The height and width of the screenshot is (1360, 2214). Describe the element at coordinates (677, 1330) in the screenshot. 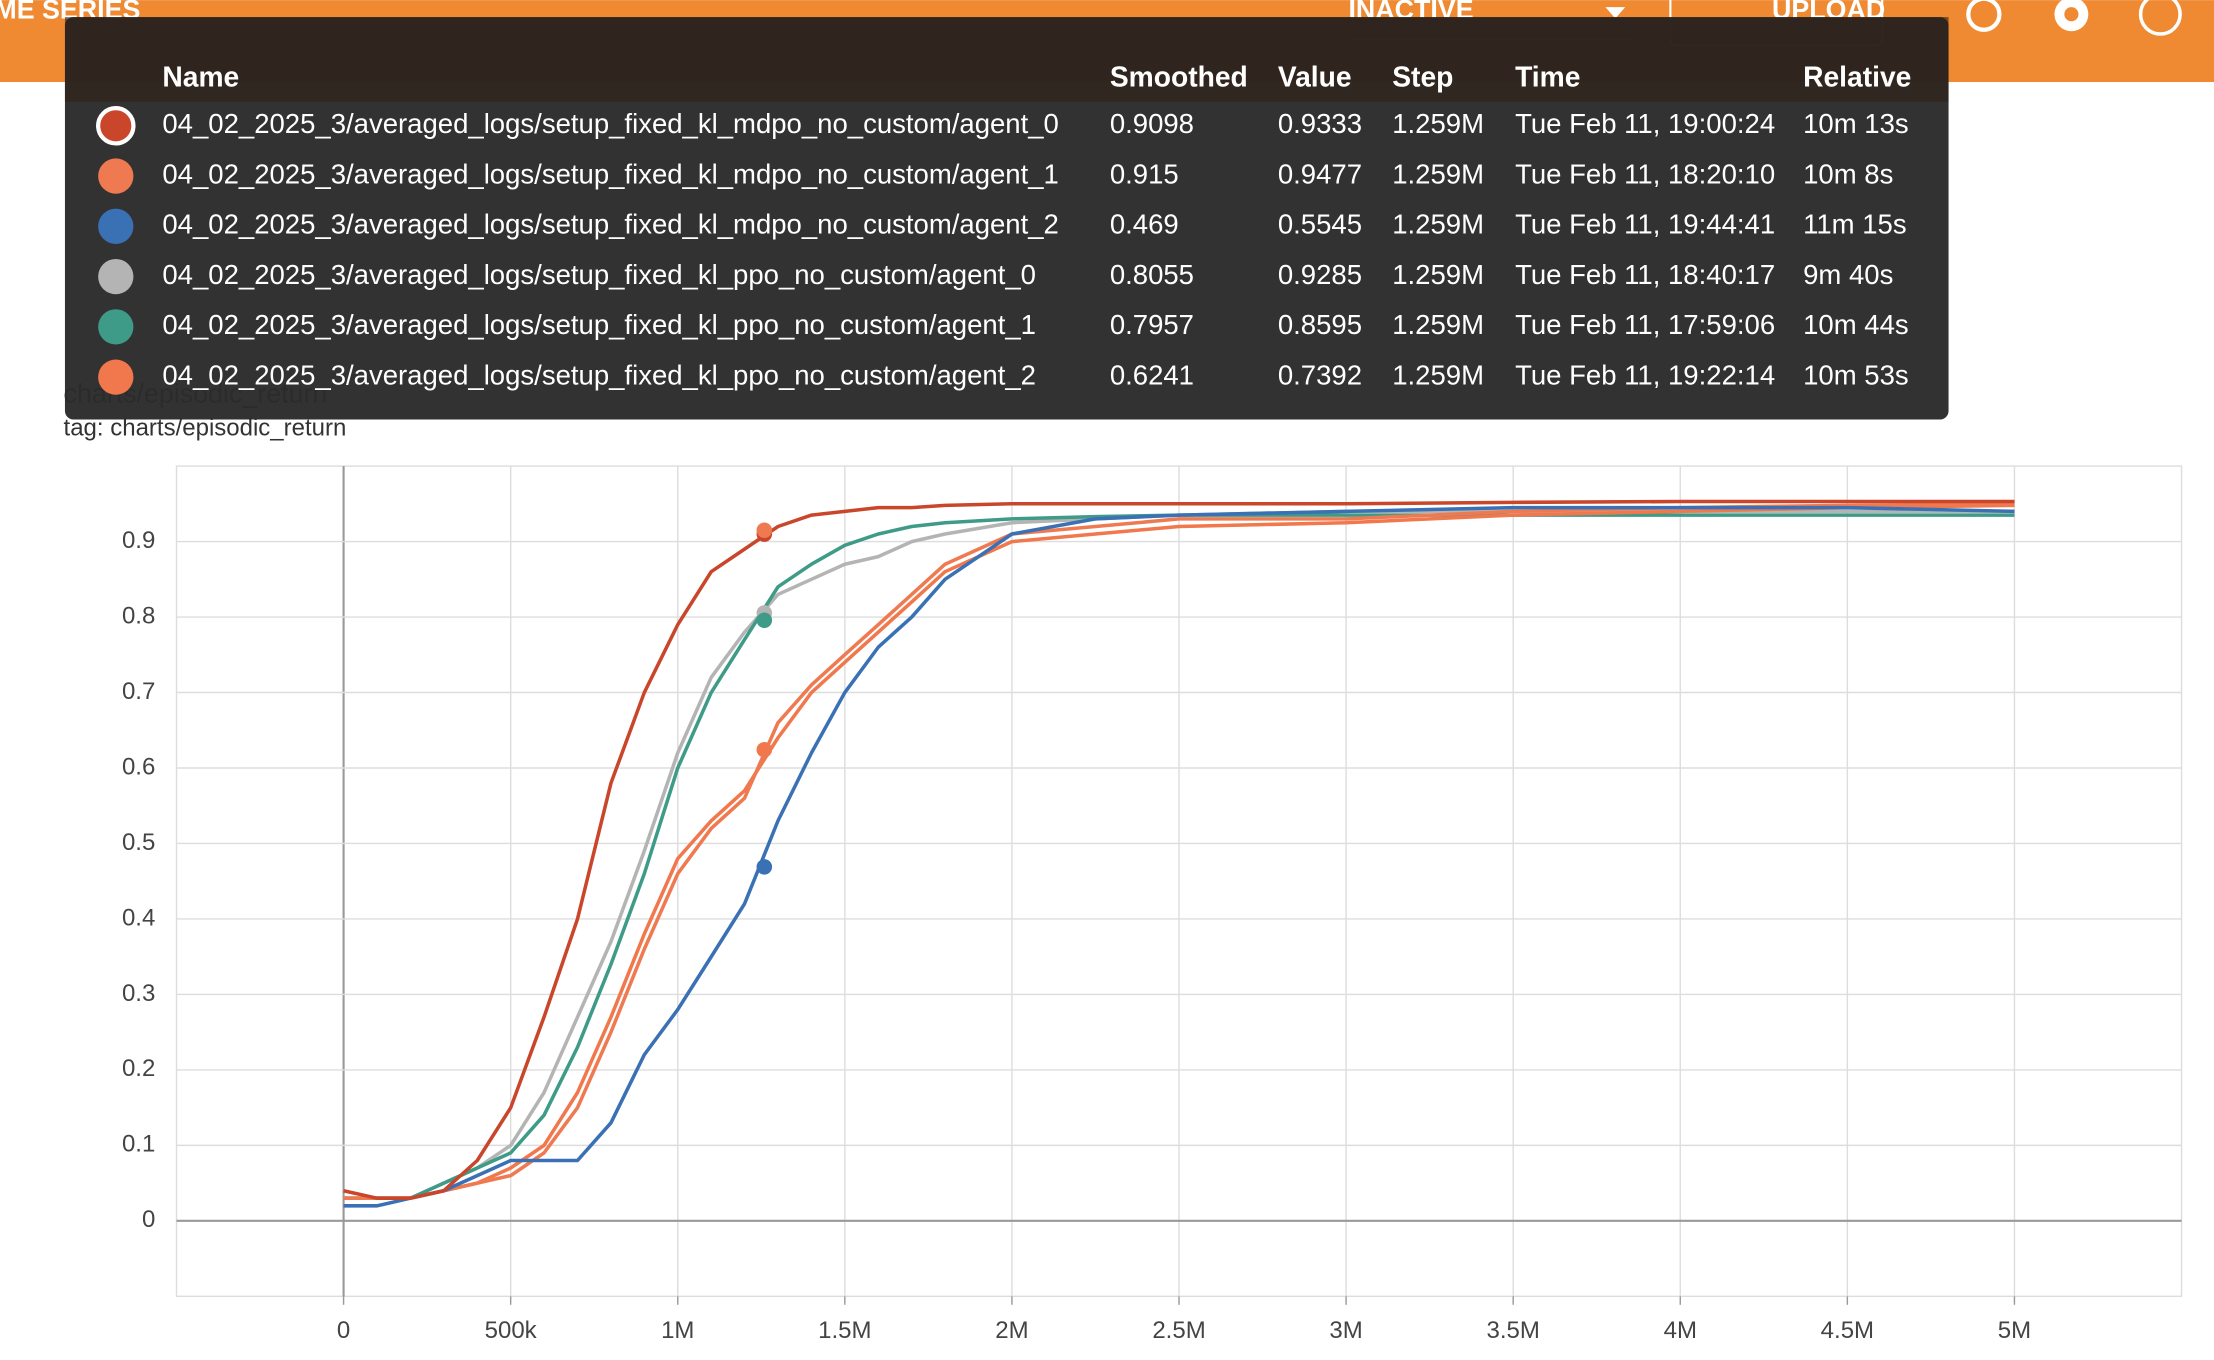

I see `x-tick-label: 1M` at that location.